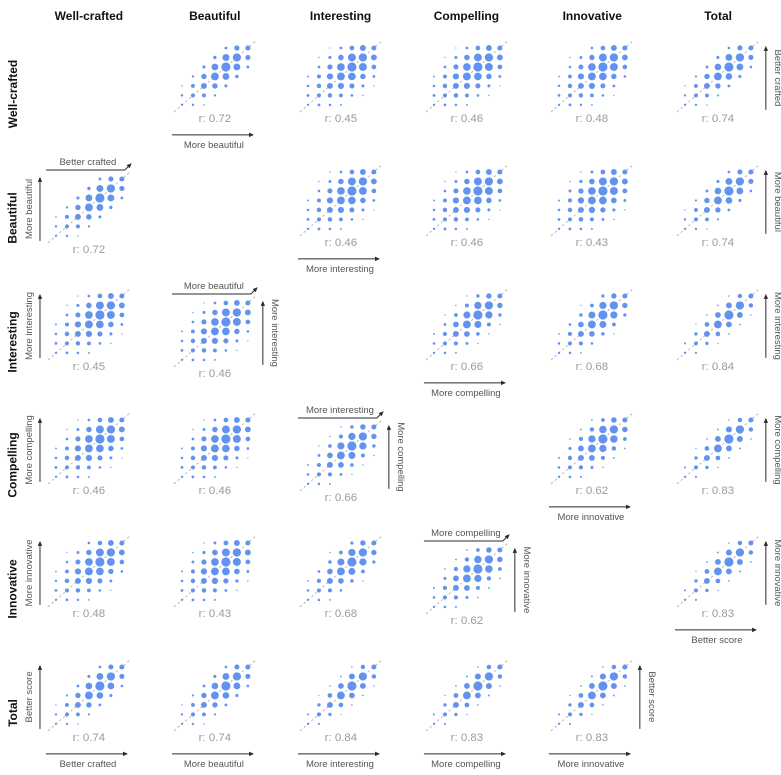 The width and height of the screenshot is (781, 775). What do you see at coordinates (340, 738) in the screenshot?
I see `correlation-label: r: 0.84` at bounding box center [340, 738].